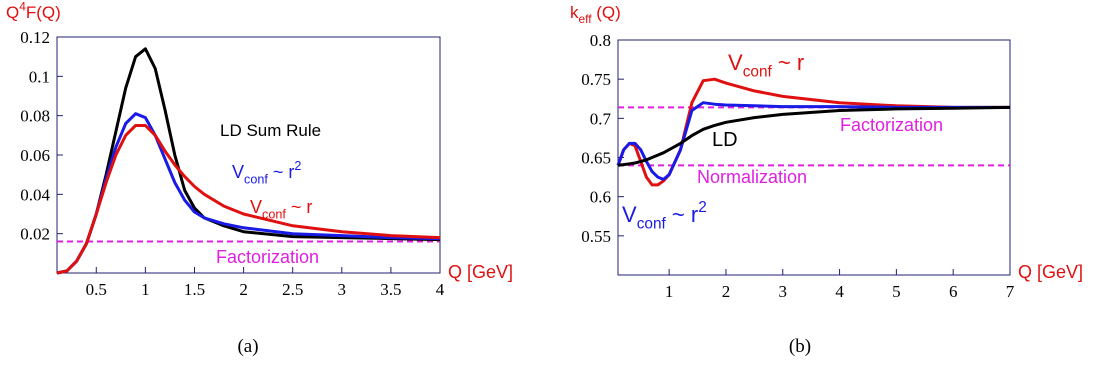 This screenshot has height=367, width=1096. What do you see at coordinates (601, 118) in the screenshot?
I see `y-tick-label: 0.7` at bounding box center [601, 118].